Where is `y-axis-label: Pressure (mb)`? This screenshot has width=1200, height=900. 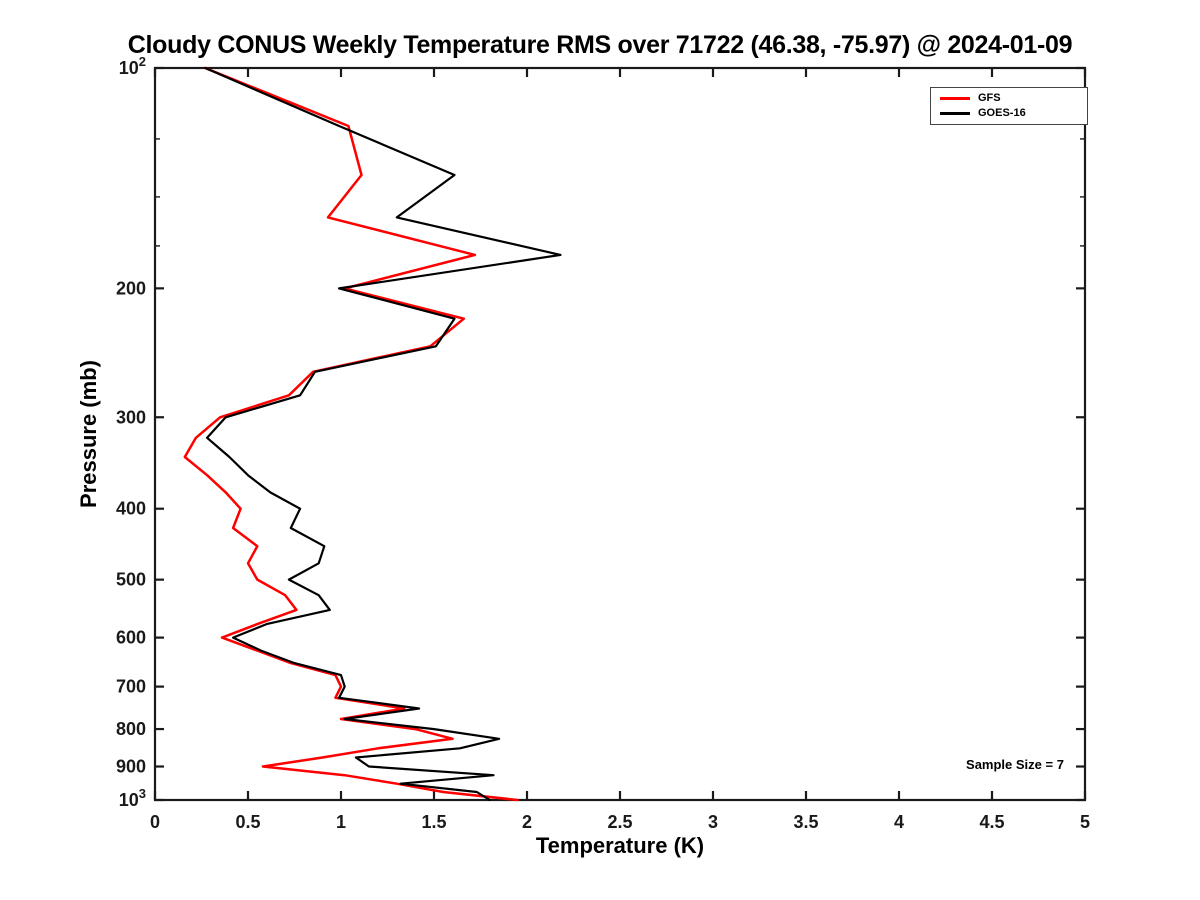 y-axis-label: Pressure (mb) is located at coordinates (88, 434).